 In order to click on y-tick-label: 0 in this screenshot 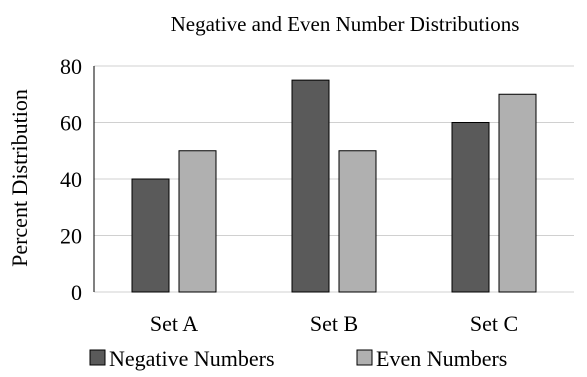, I will do `click(76, 292)`.